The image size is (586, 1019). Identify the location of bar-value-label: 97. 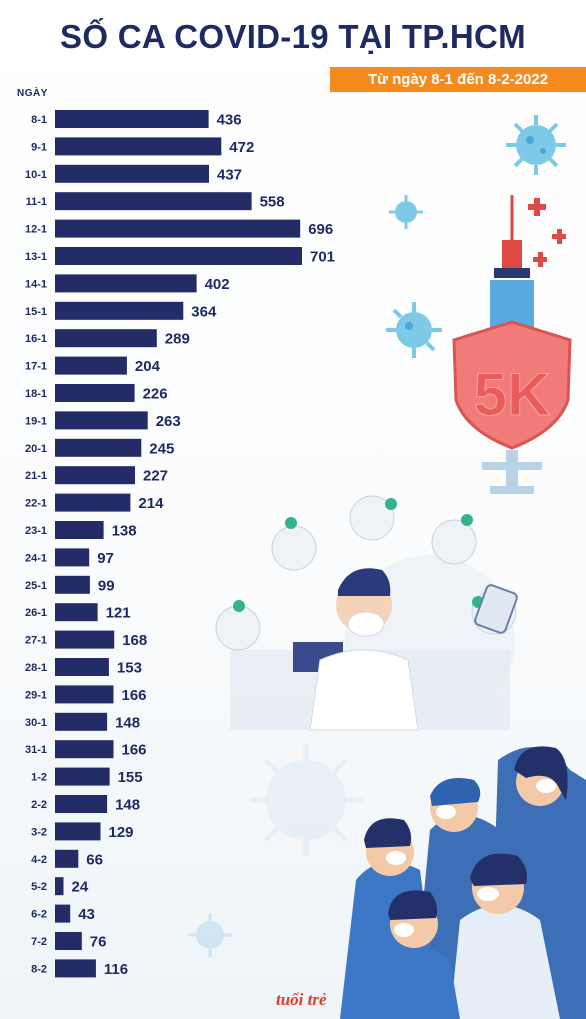
(105, 558).